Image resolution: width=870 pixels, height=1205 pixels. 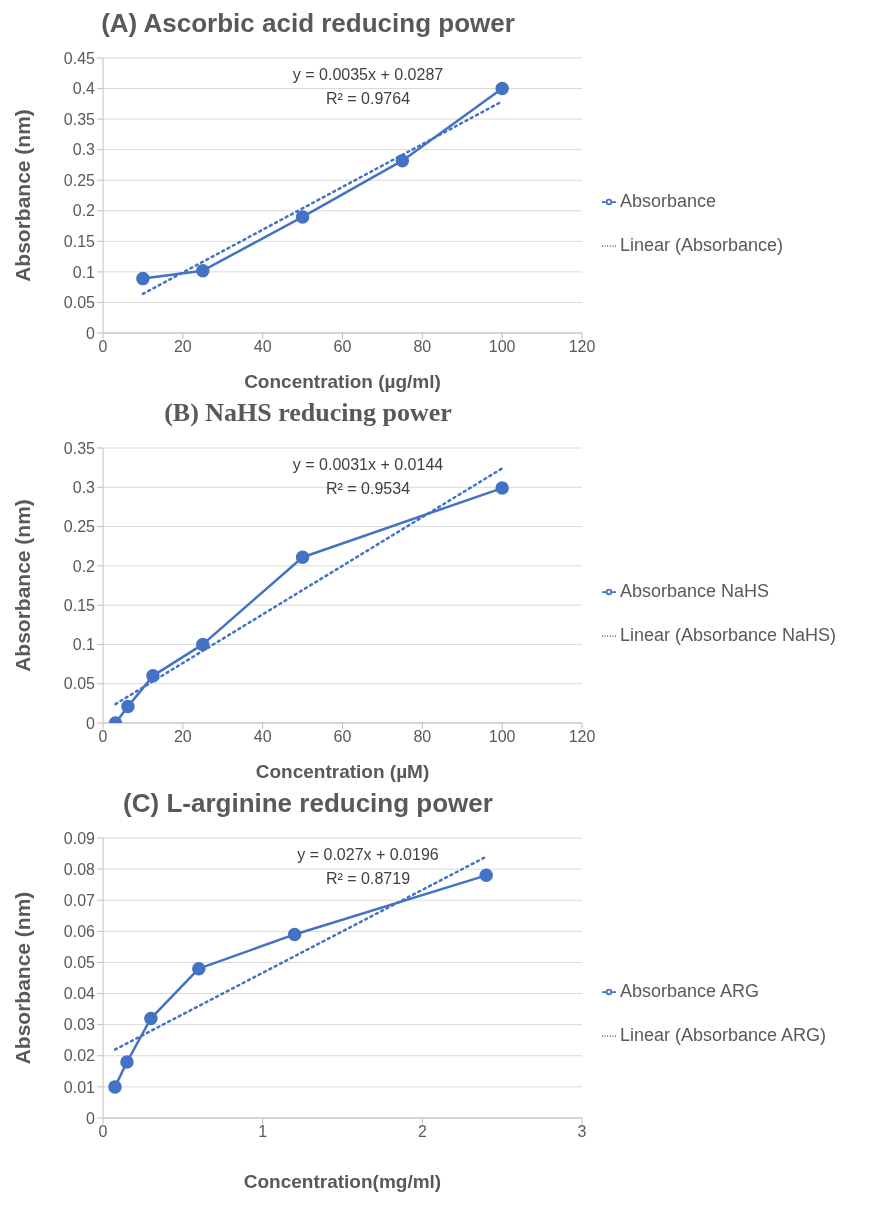 What do you see at coordinates (79, 58) in the screenshot?
I see `y-tick-label: 0.45` at bounding box center [79, 58].